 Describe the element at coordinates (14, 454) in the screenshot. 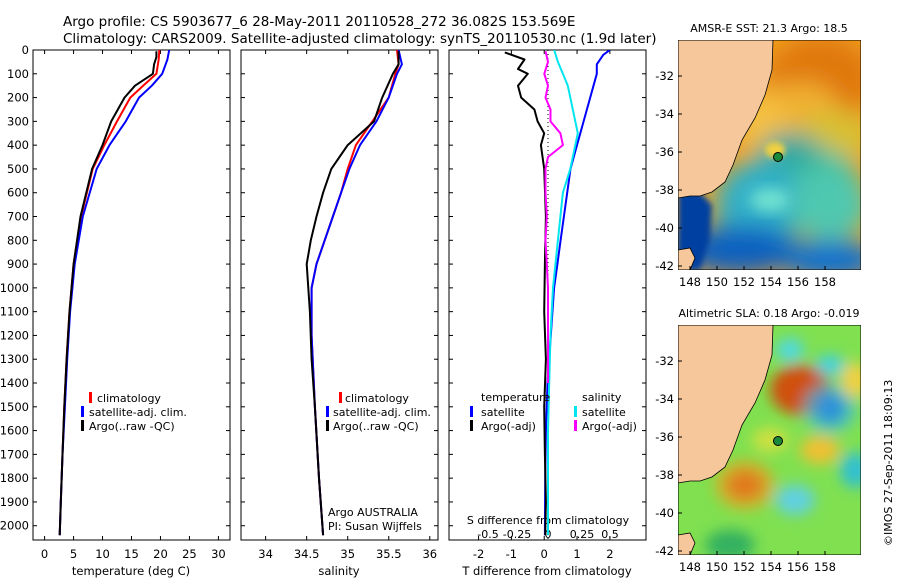

I see `depth-tick-label: 1700` at that location.